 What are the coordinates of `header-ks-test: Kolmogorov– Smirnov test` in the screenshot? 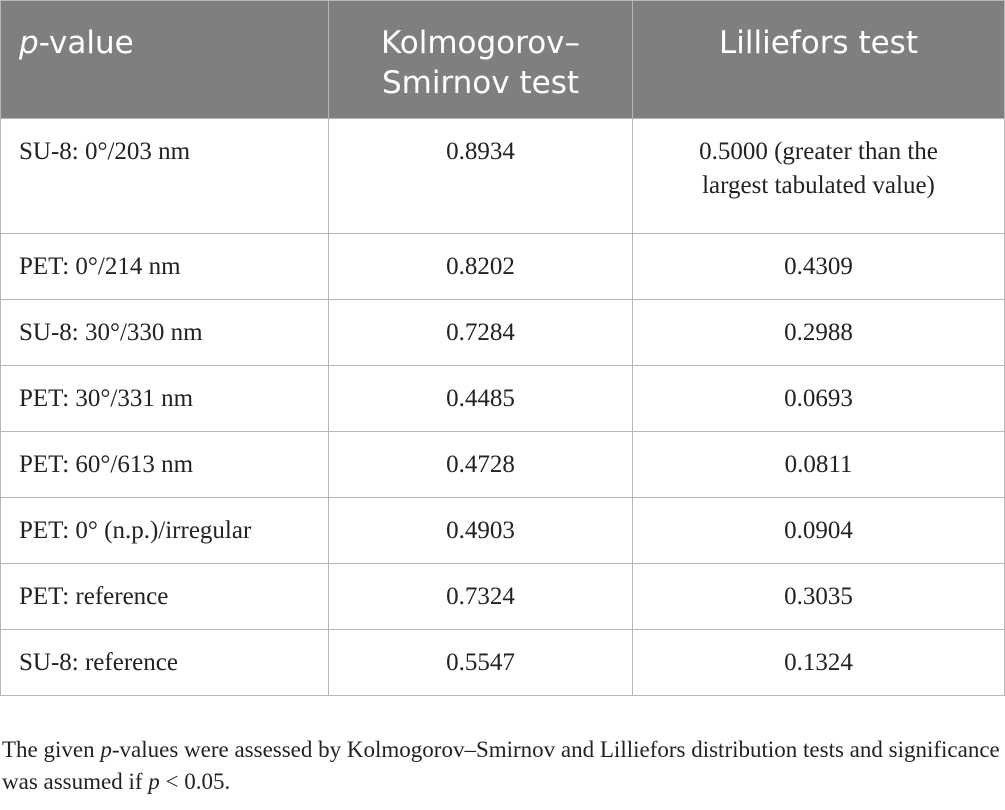 It's located at (480, 59).